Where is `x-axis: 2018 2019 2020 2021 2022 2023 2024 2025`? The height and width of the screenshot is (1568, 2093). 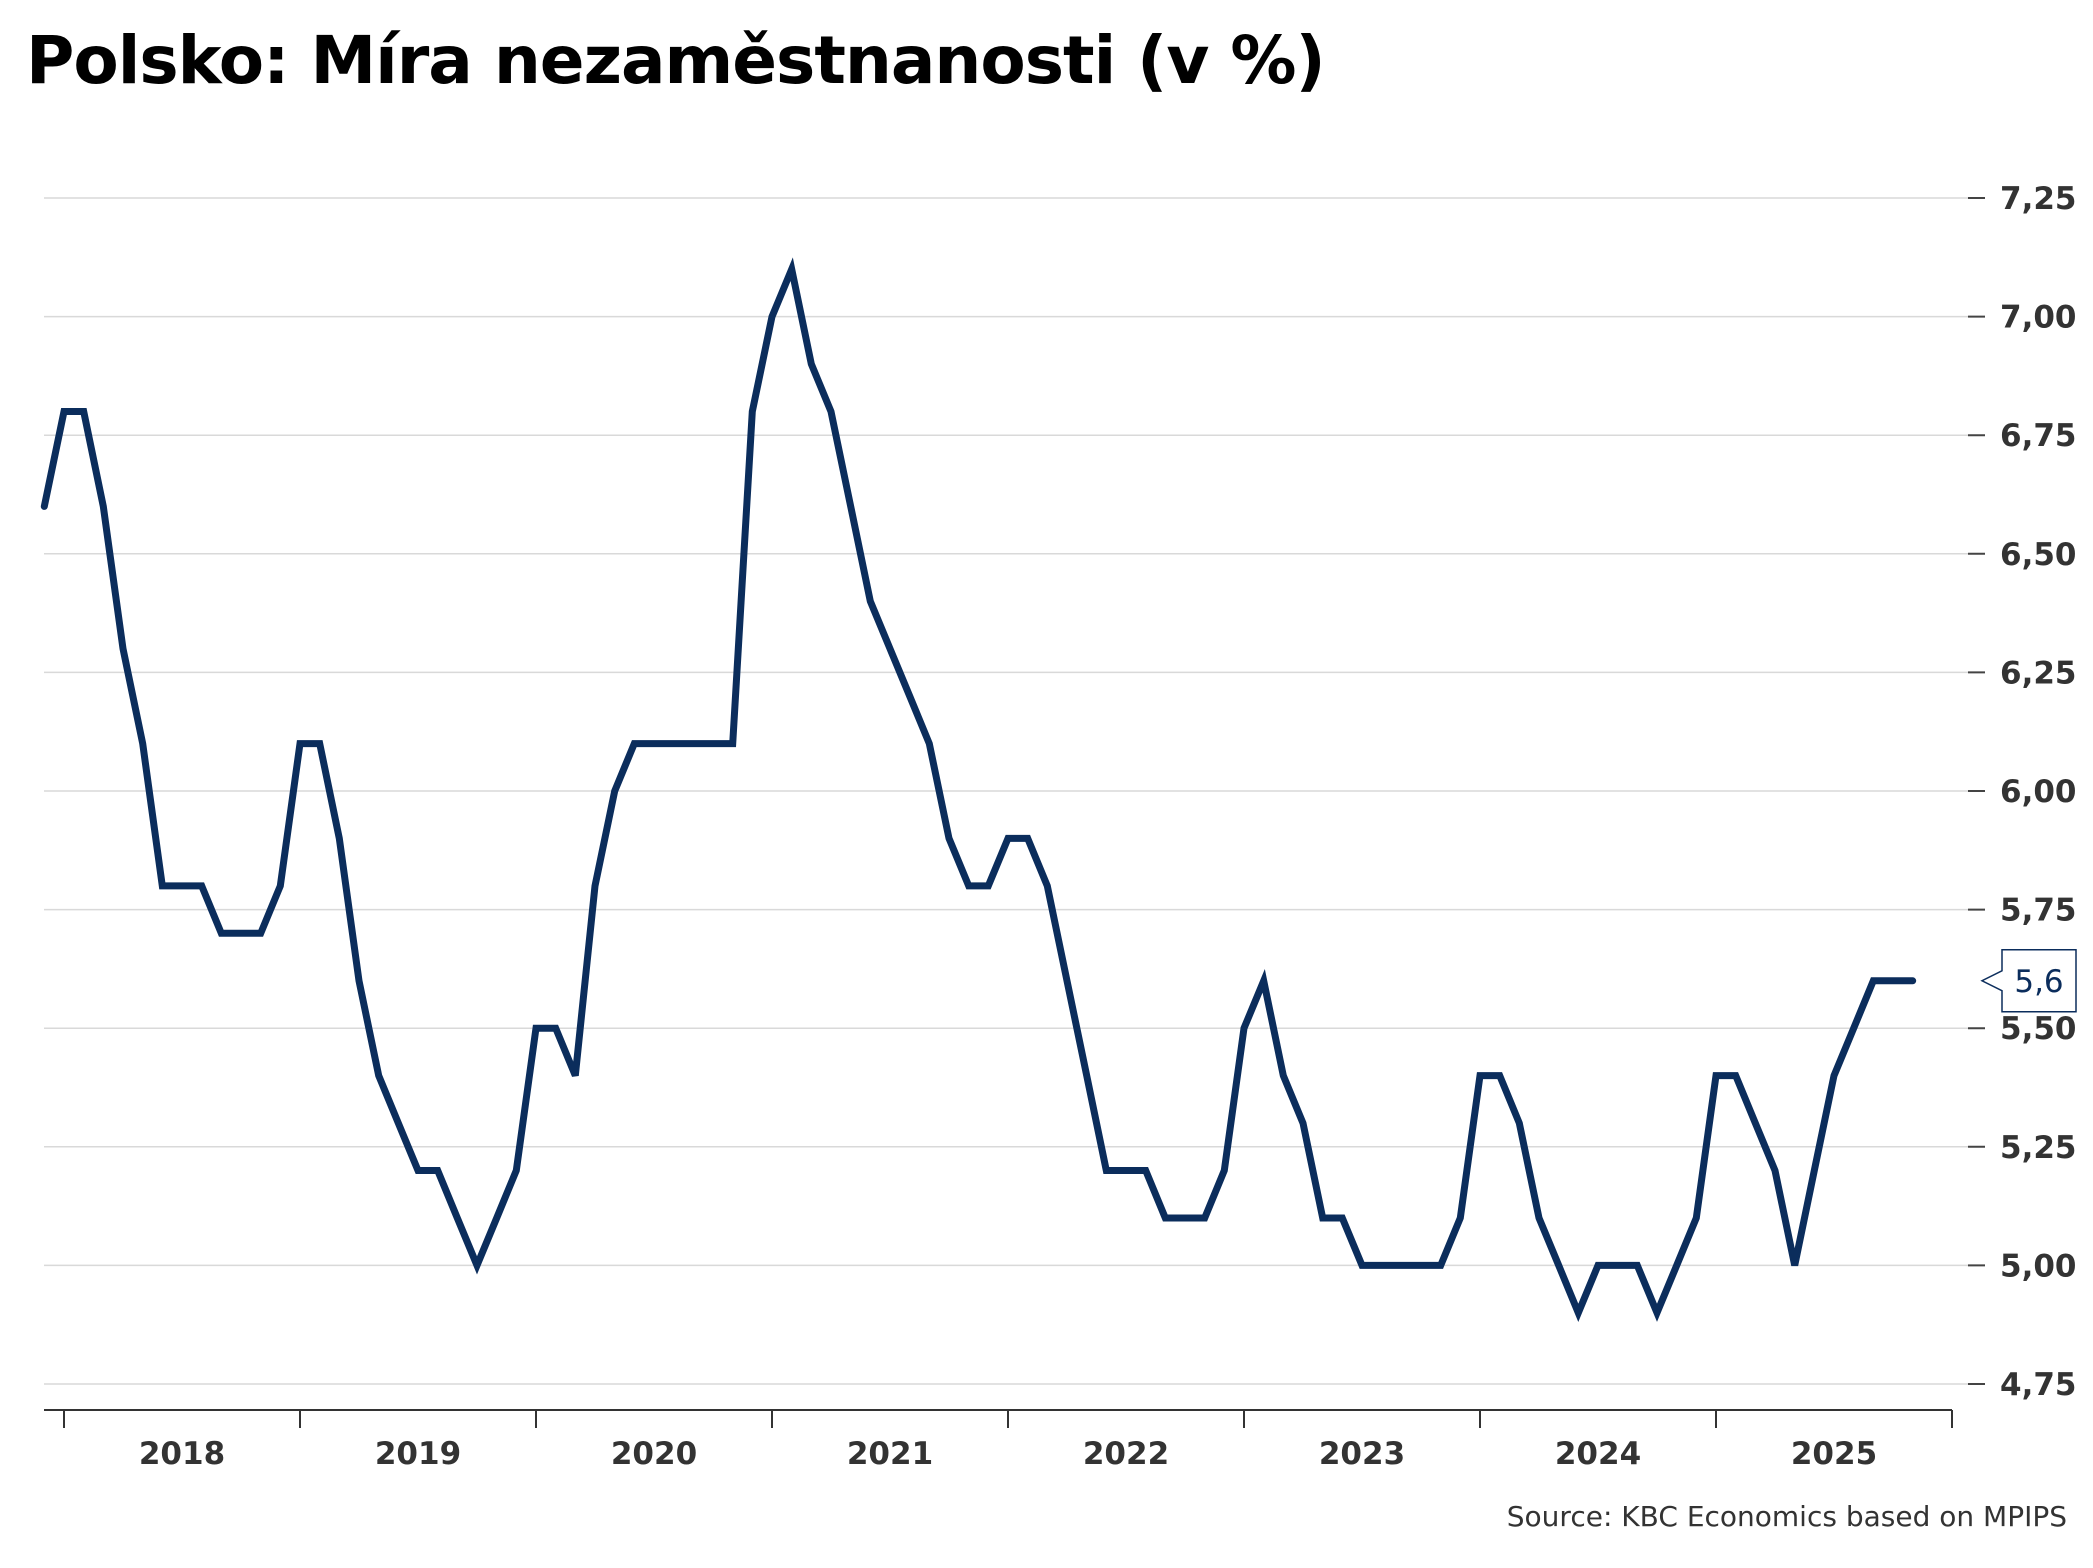 x-axis: 2018 2019 2020 2021 2022 2023 2024 2025 is located at coordinates (998, 1440).